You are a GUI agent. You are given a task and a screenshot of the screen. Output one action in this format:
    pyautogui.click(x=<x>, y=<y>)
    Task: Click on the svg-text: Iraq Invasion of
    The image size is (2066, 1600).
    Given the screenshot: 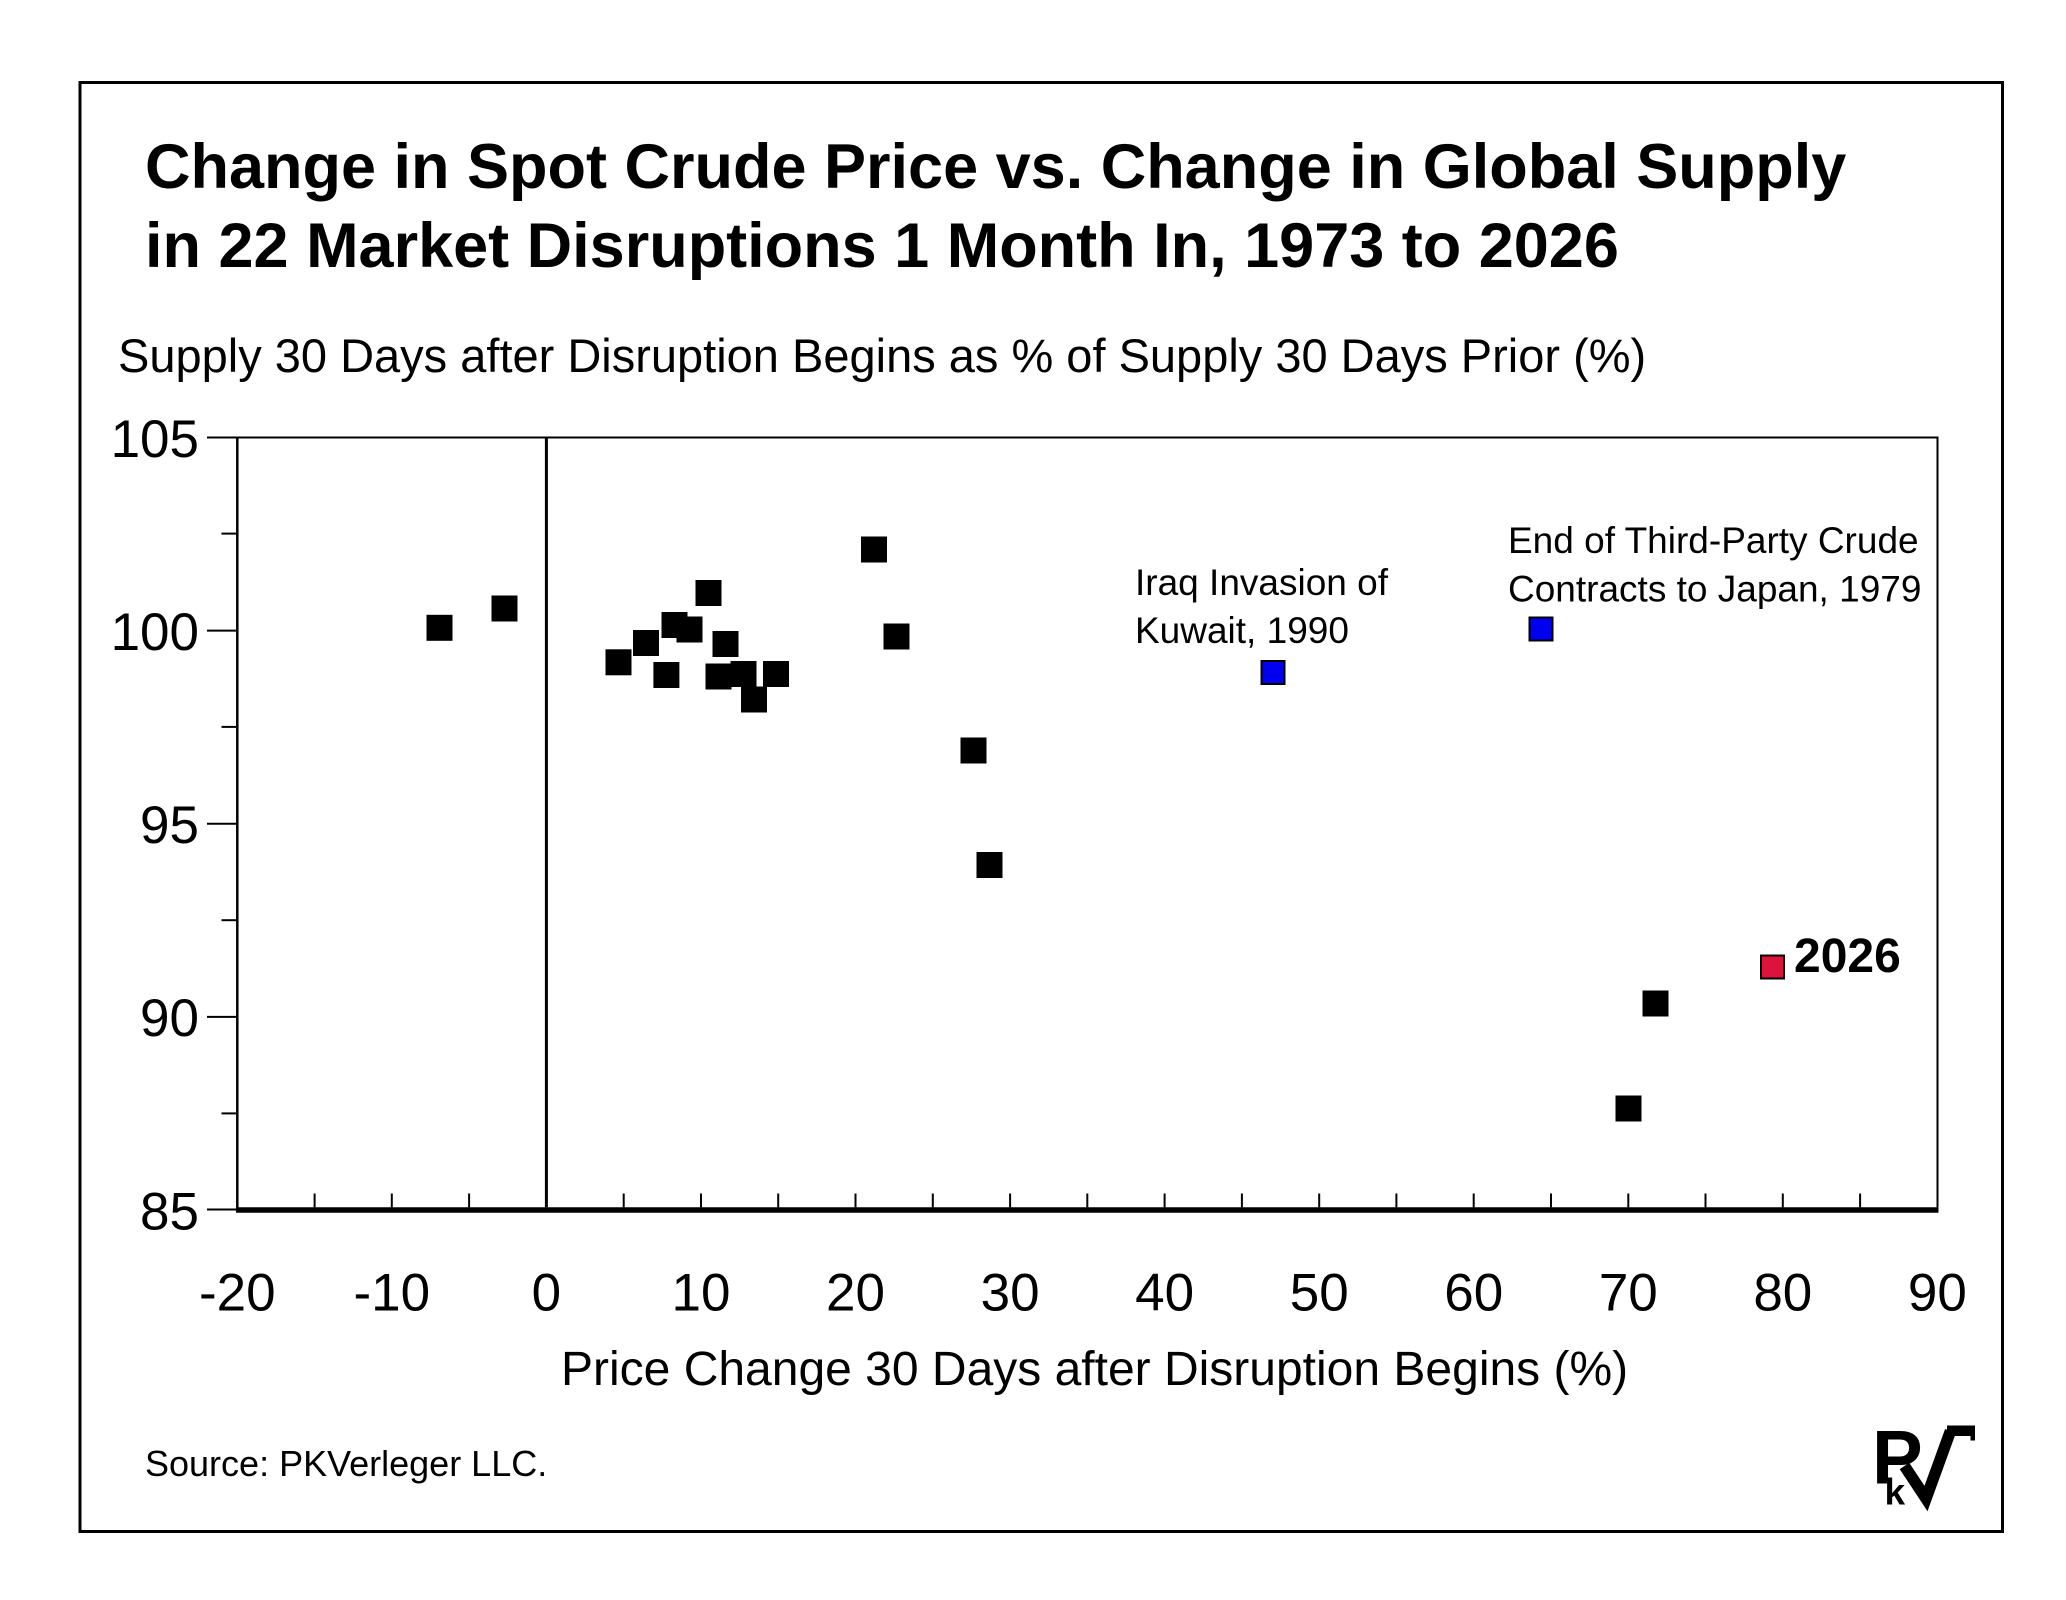 What is the action you would take?
    pyautogui.click(x=1262, y=582)
    